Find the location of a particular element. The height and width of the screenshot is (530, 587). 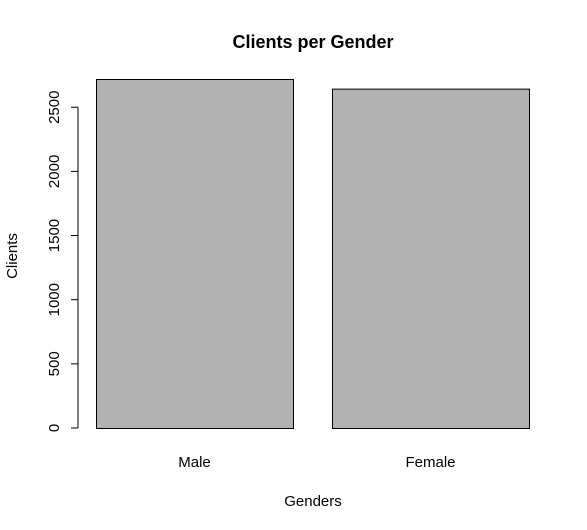

y-axis-label: Clients is located at coordinates (12, 256).